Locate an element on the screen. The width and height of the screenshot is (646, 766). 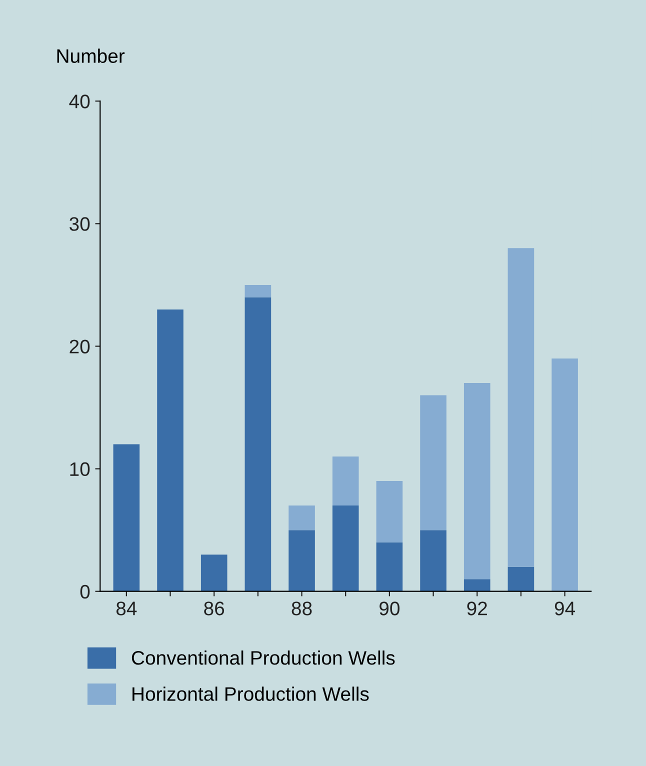
legend-label: Conventional Production Wells is located at coordinates (263, 657).